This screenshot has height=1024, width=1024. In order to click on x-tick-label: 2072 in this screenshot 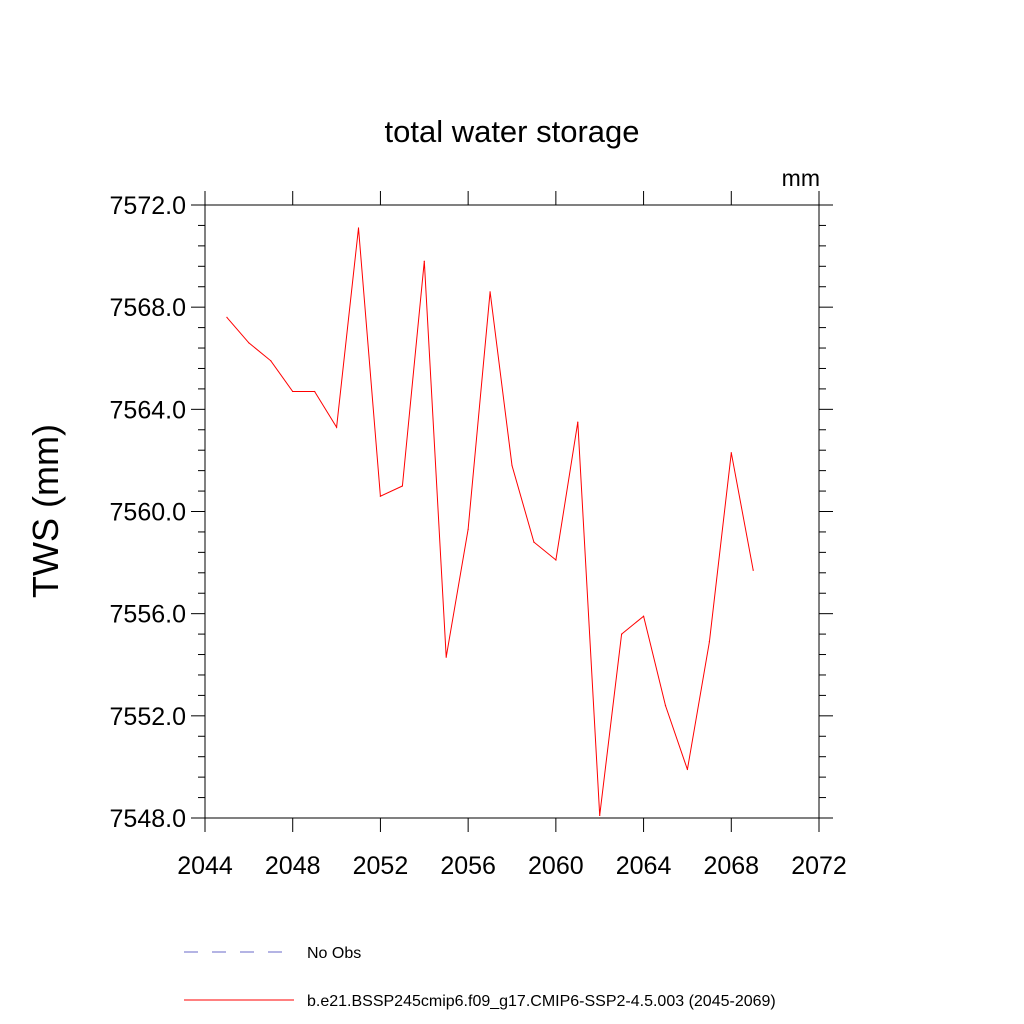, I will do `click(819, 866)`.